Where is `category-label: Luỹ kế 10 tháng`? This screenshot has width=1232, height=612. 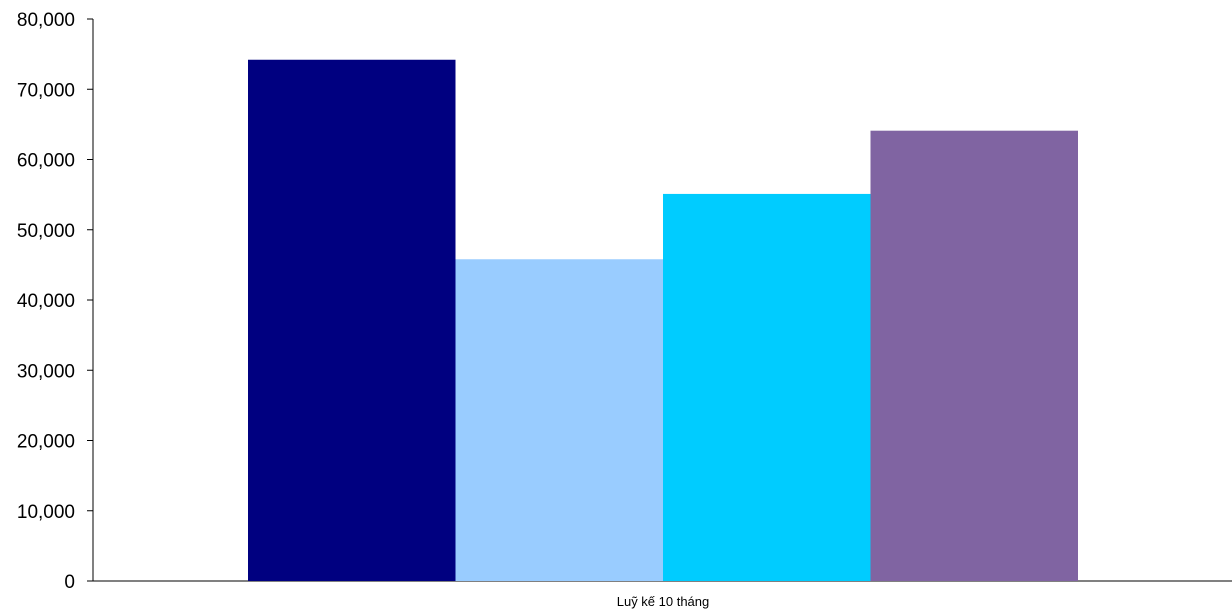 category-label: Luỹ kế 10 tháng is located at coordinates (663, 601).